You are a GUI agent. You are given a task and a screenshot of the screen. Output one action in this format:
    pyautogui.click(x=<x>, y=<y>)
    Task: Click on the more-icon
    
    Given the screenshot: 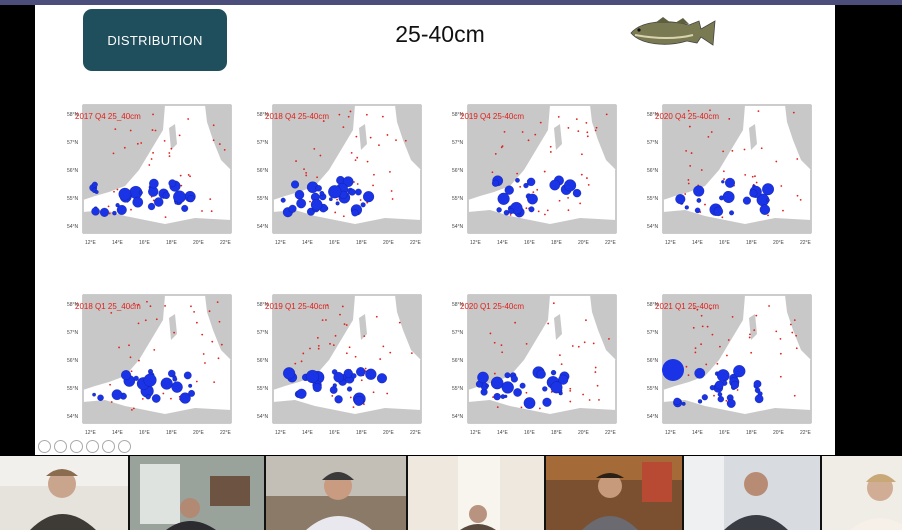 What is the action you would take?
    pyautogui.click(x=124, y=446)
    